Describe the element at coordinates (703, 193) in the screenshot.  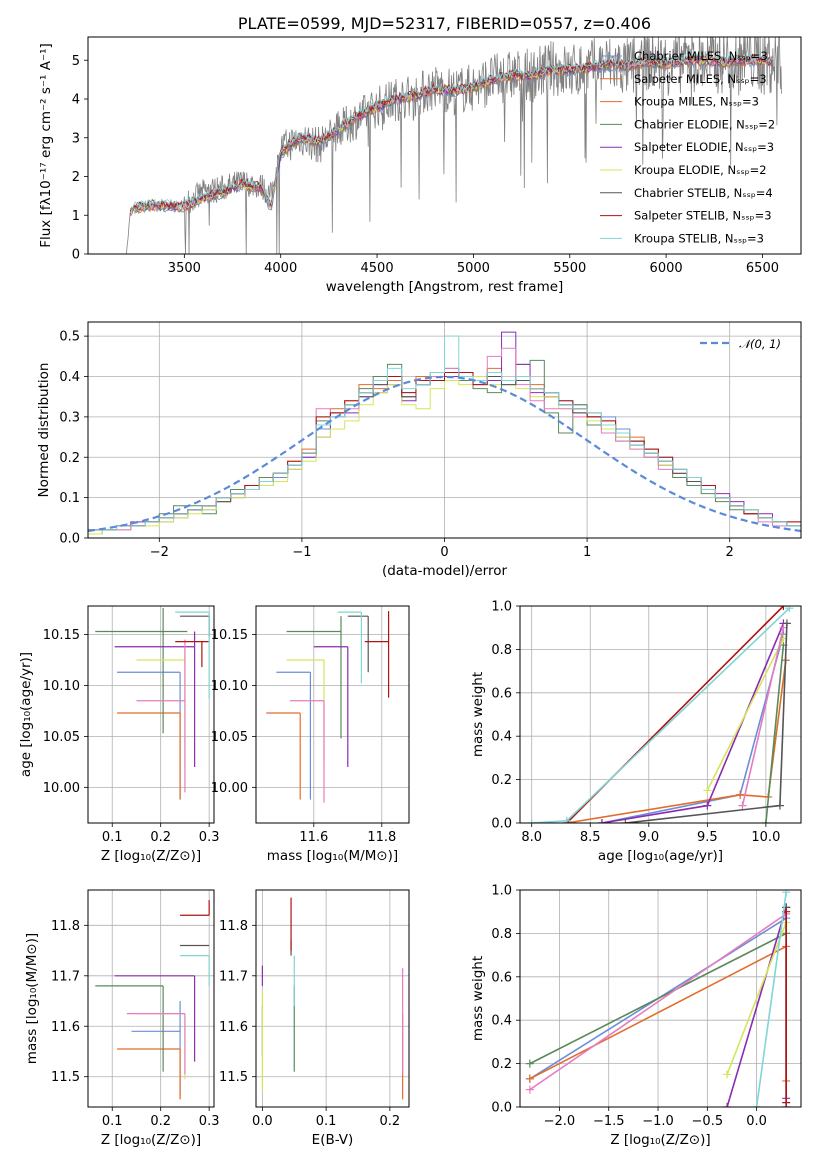
I see `legend-label: Chabrier STELIB, Nₛₛₚ=4` at that location.